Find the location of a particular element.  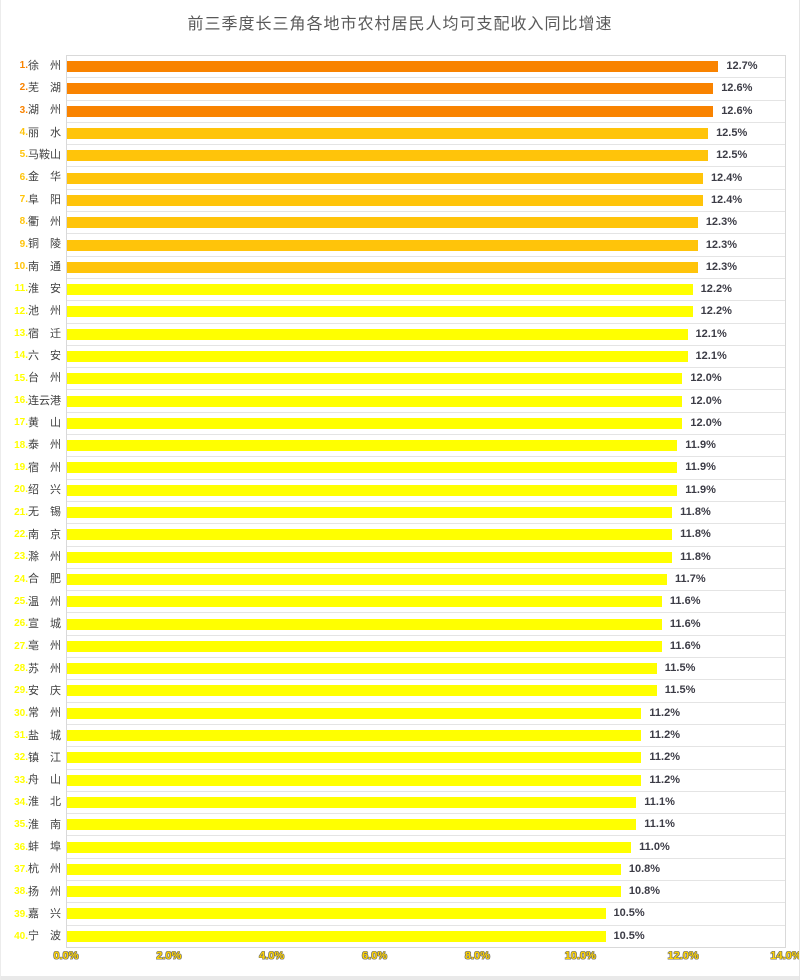

city-name: 常 州 is located at coordinates (44, 713).